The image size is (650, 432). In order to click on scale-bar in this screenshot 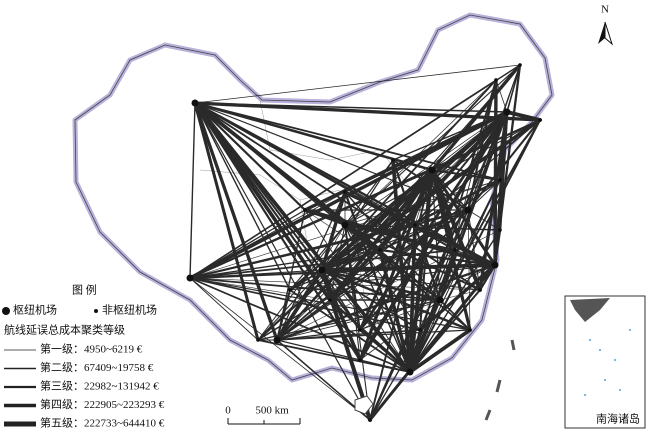, I will do `click(264, 421)`.